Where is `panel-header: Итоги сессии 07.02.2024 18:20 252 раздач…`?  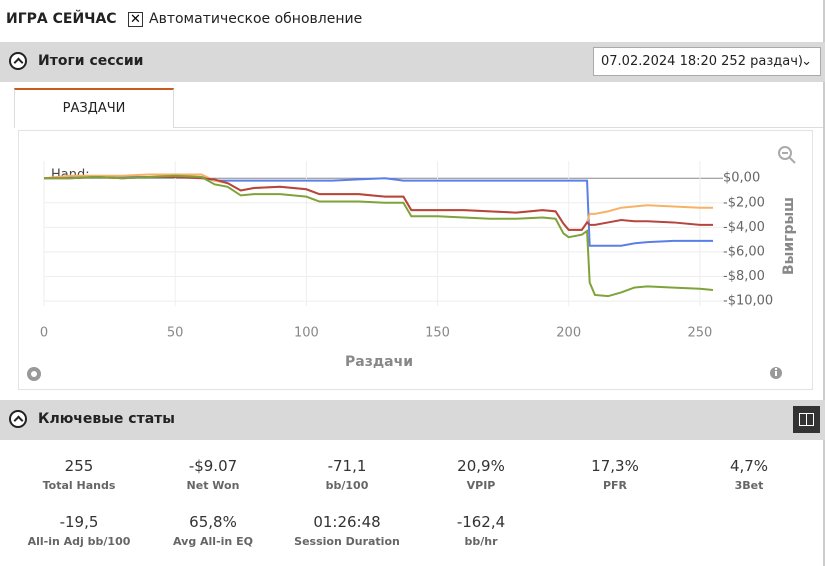
panel-header: Итоги сессии 07.02.2024 18:20 252 раздач… is located at coordinates (412, 62).